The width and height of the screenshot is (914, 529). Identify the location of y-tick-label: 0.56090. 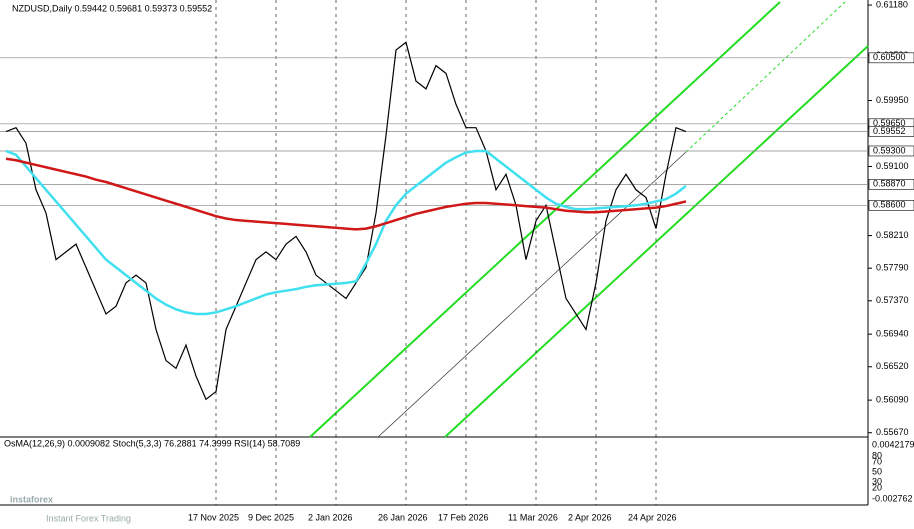
(892, 400).